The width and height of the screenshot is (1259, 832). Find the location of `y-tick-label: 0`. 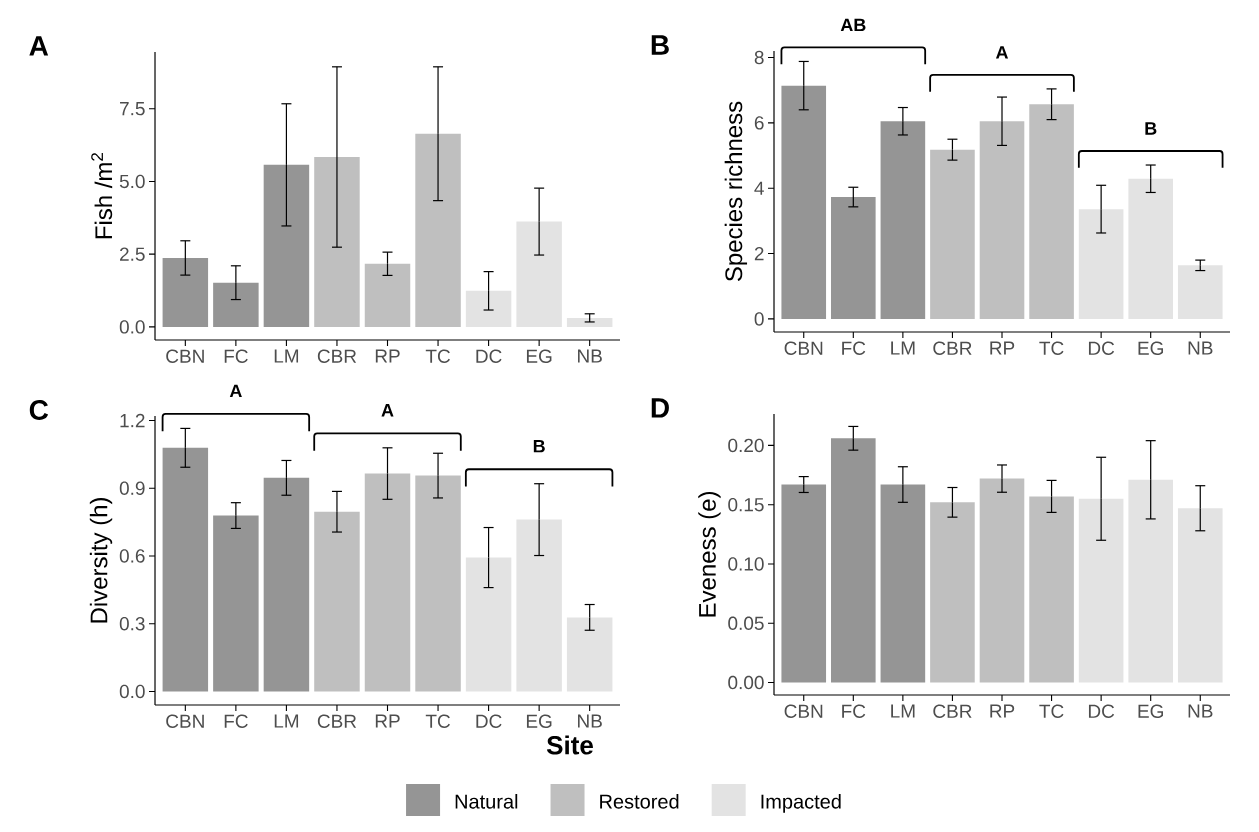

y-tick-label: 0 is located at coordinates (759, 319).